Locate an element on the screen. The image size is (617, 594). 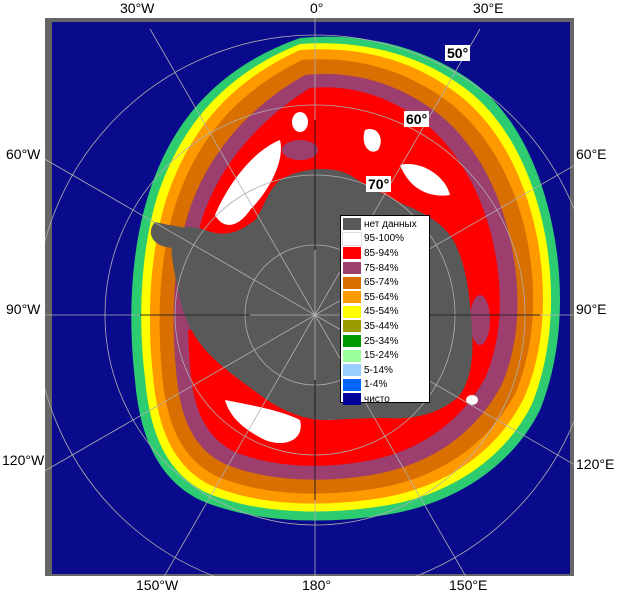
lon-label-top-1: 30°W is located at coordinates (137, 8).